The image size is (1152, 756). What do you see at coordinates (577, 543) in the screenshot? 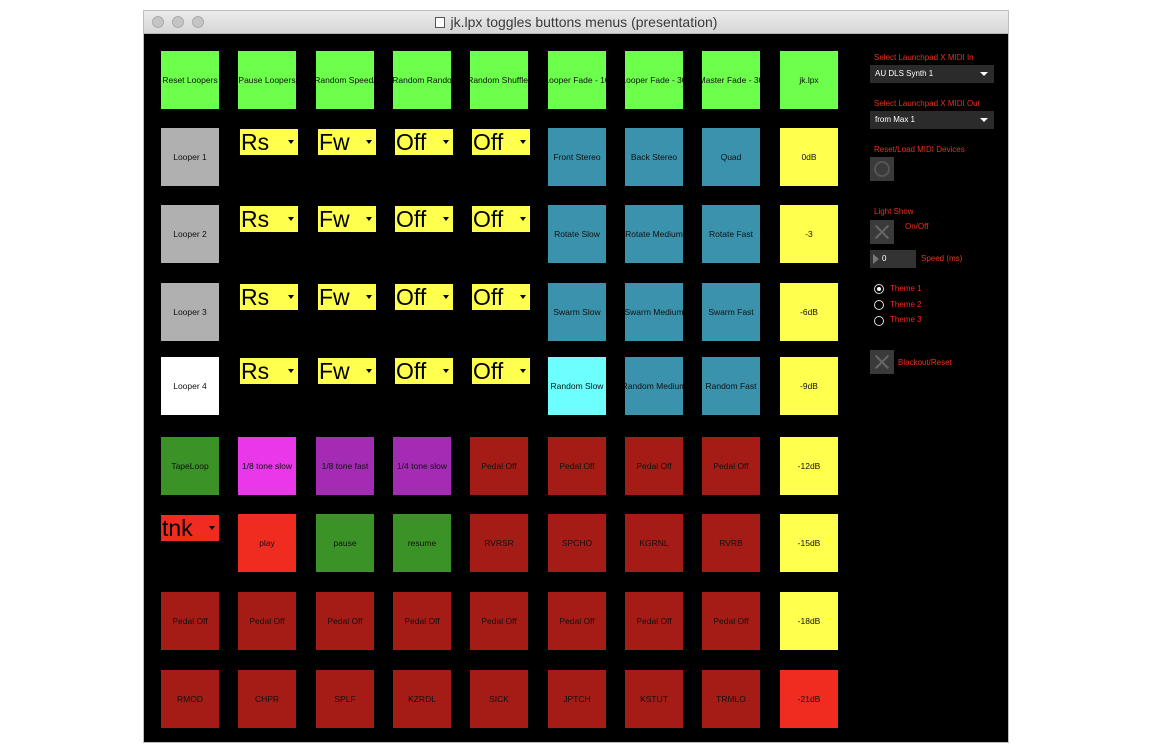
I see `pad-button: SPCHO` at bounding box center [577, 543].